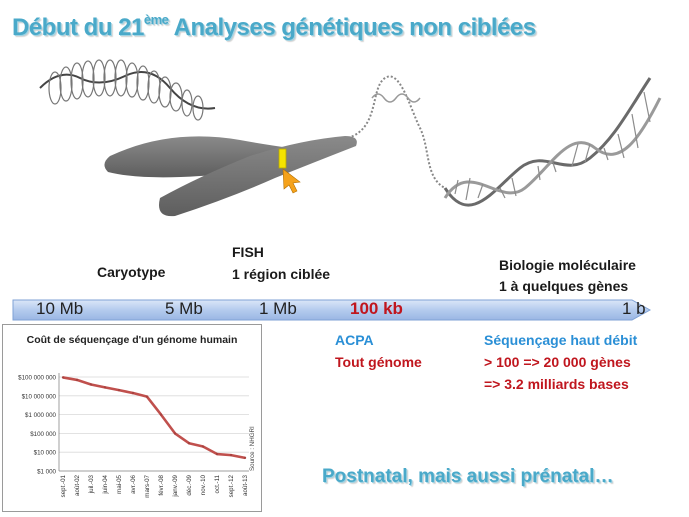  What do you see at coordinates (37, 378) in the screenshot?
I see `y-tick-label: $100 000 000` at bounding box center [37, 378].